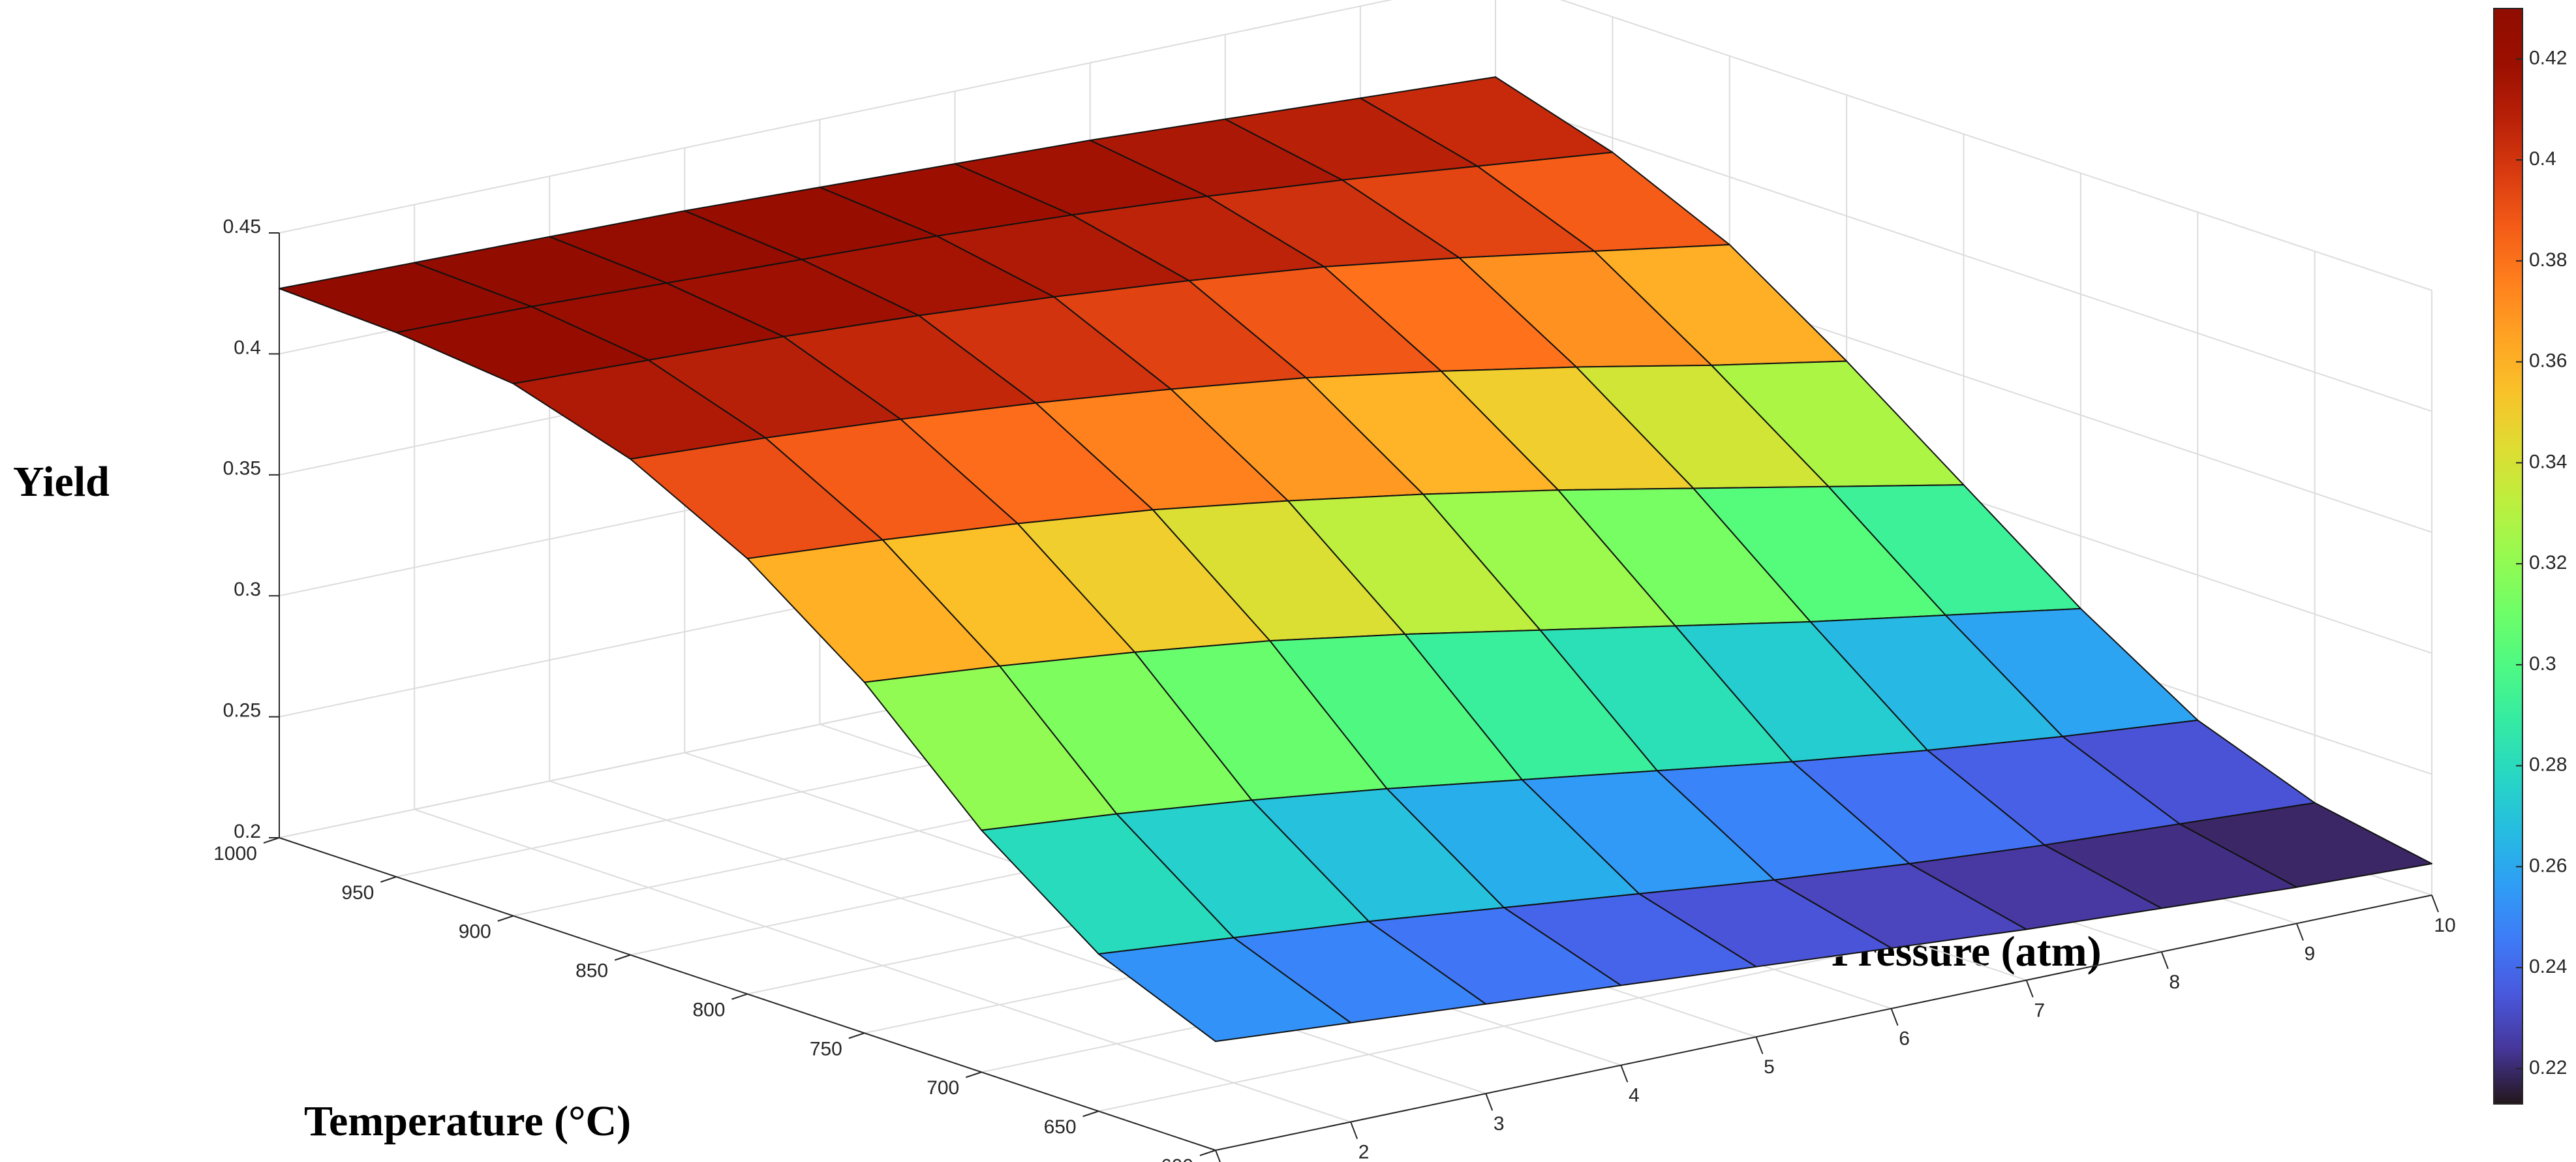  What do you see at coordinates (247, 831) in the screenshot?
I see `z-tick-label: 0.2` at bounding box center [247, 831].